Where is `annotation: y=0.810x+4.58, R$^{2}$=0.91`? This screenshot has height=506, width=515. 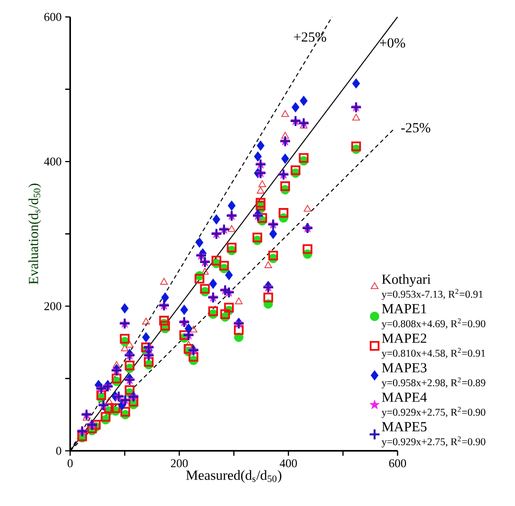 annotation: y=0.810x+4.58, R$^{2}$=0.91 is located at coordinates (434, 354).